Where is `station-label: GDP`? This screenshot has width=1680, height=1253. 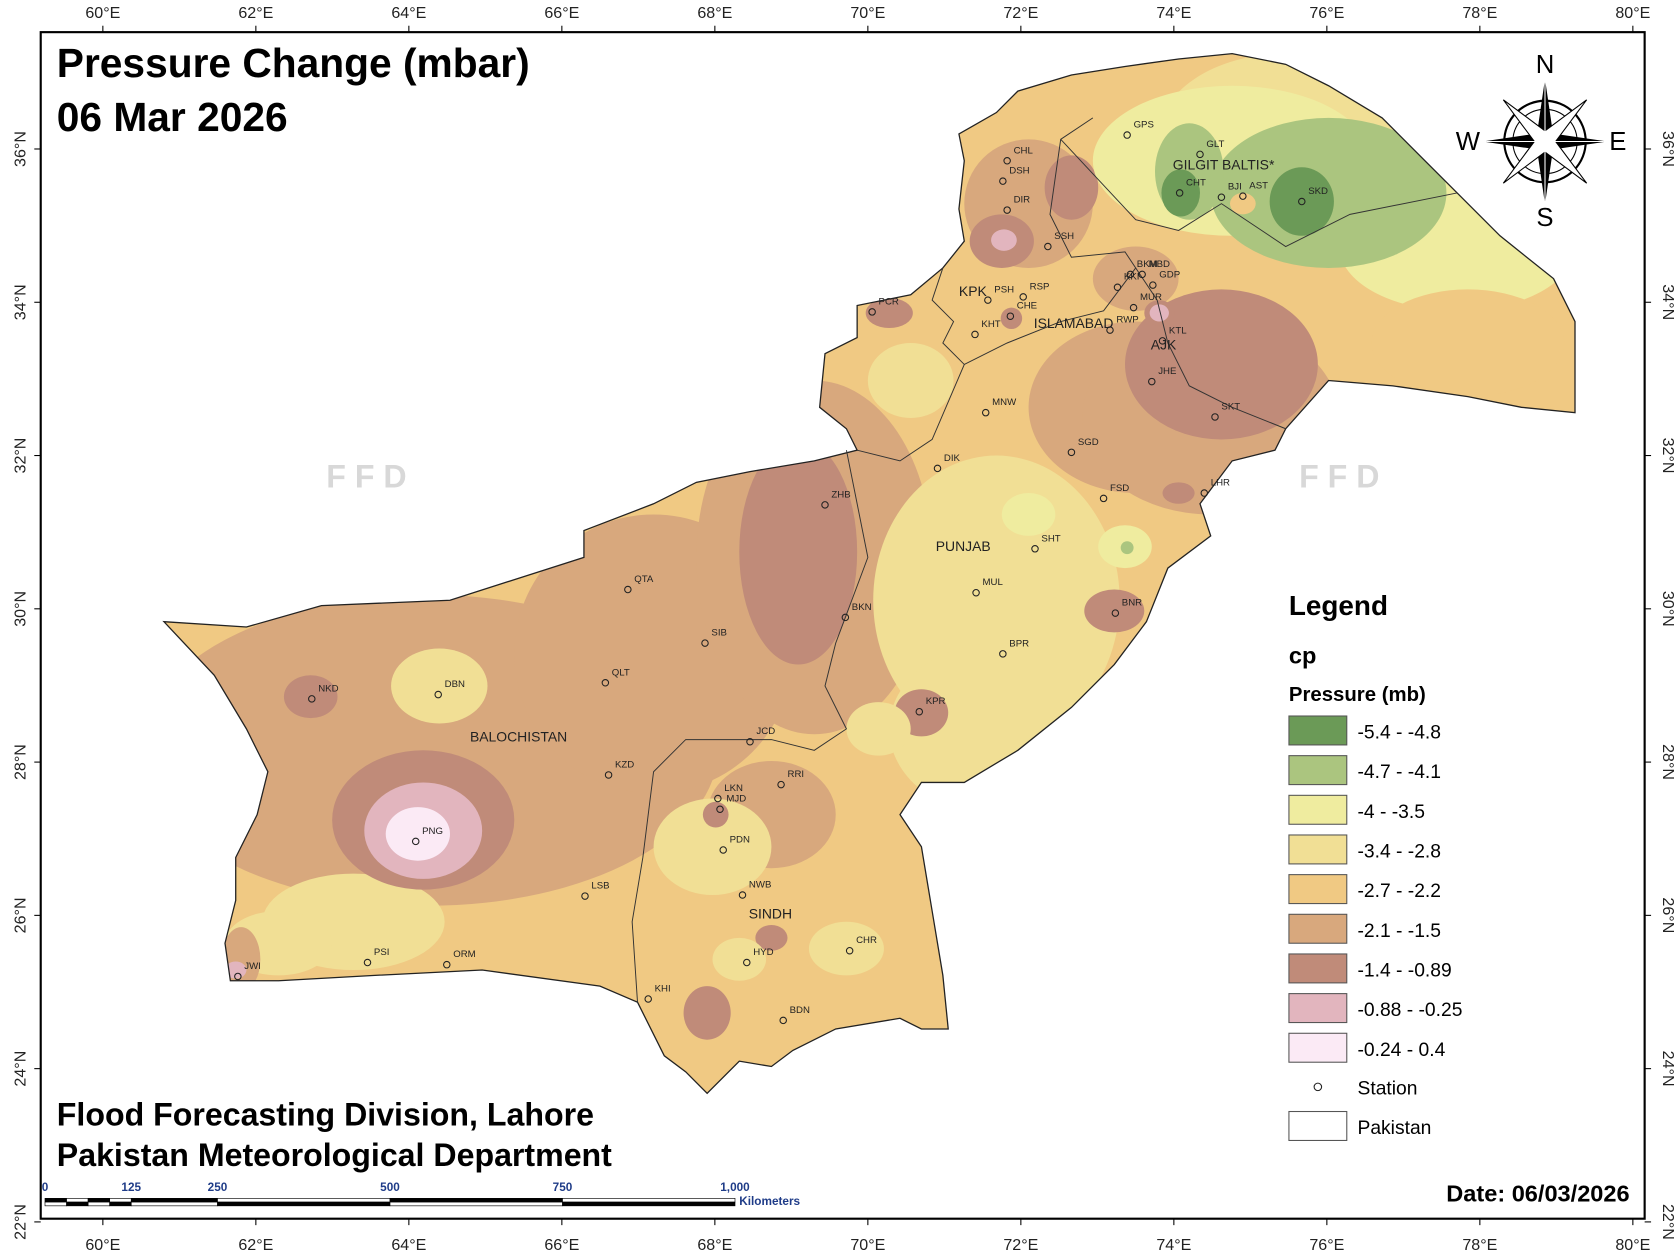
station-label: GDP is located at coordinates (1169, 275).